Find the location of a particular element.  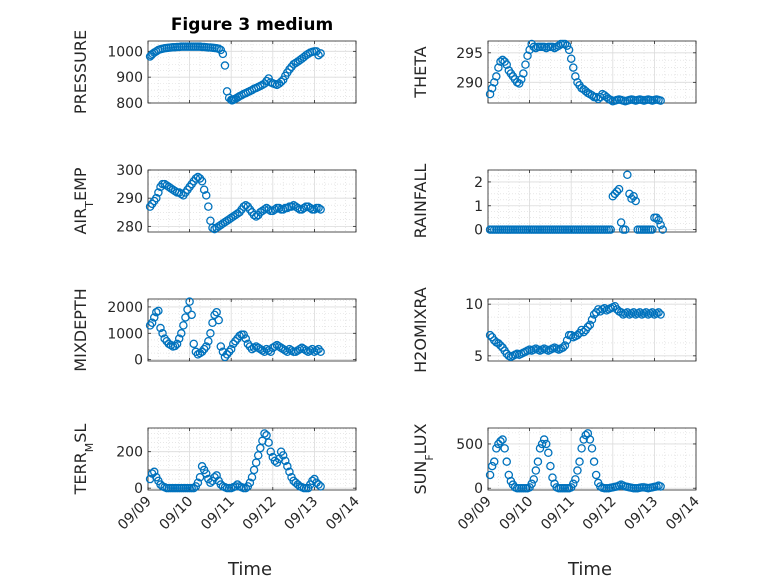

y-axis-label: PRESSURE is located at coordinates (80, 72).